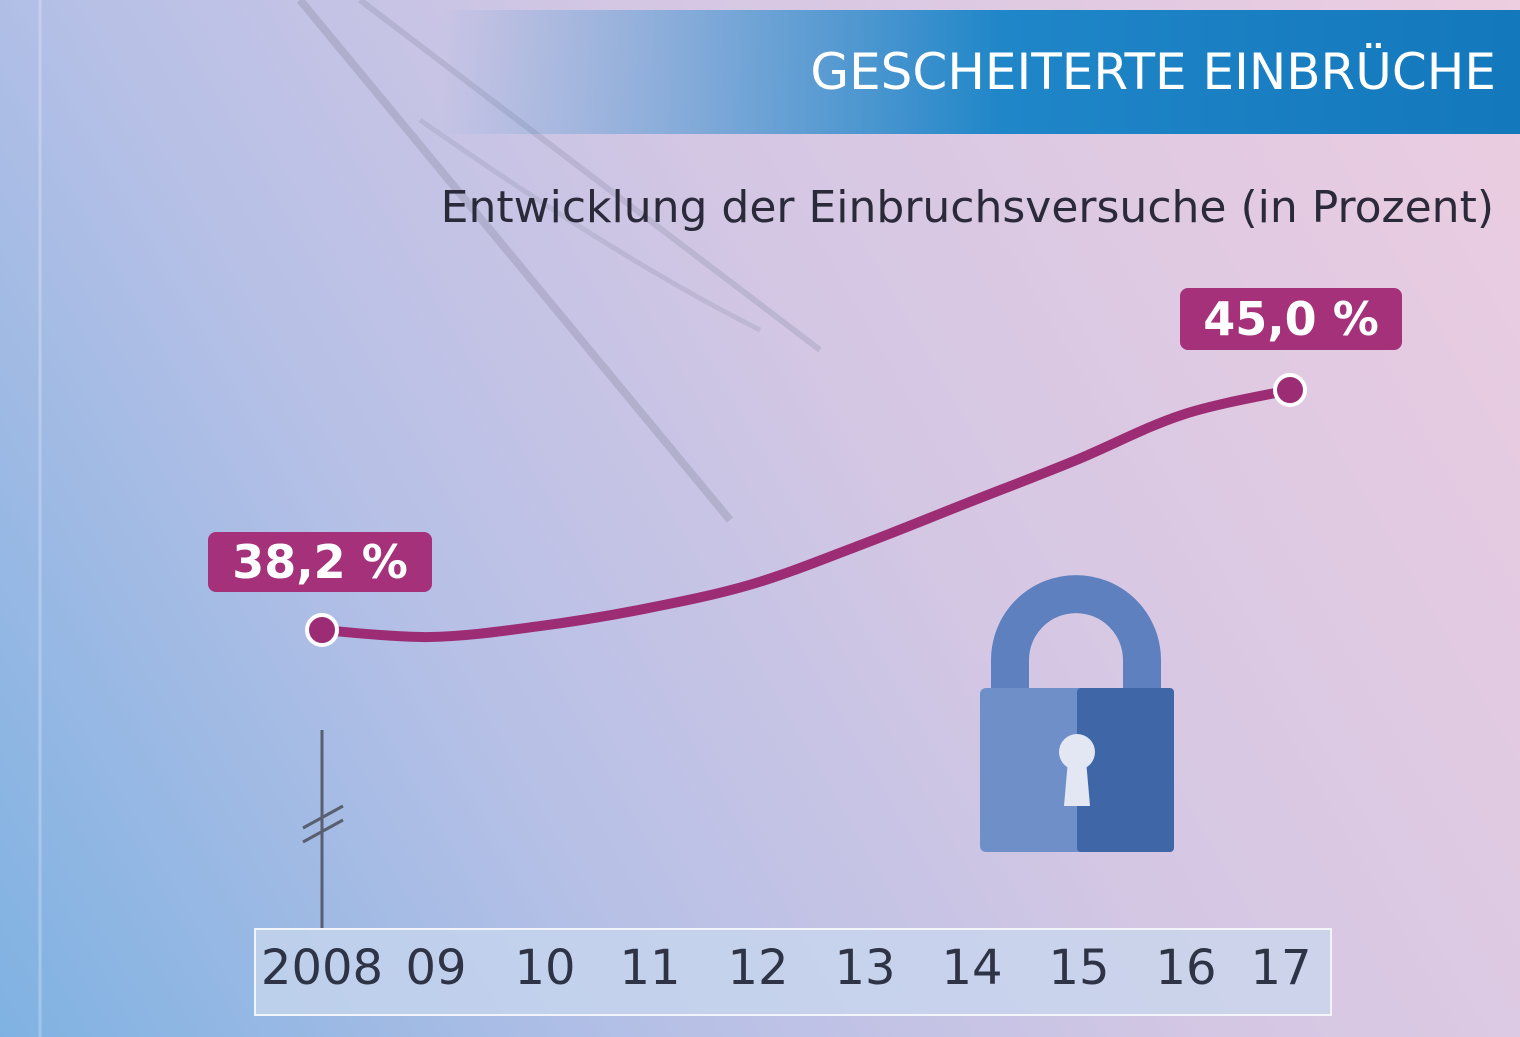 This screenshot has width=1520, height=1037. I want to click on data-point-2008, so click(322, 630).